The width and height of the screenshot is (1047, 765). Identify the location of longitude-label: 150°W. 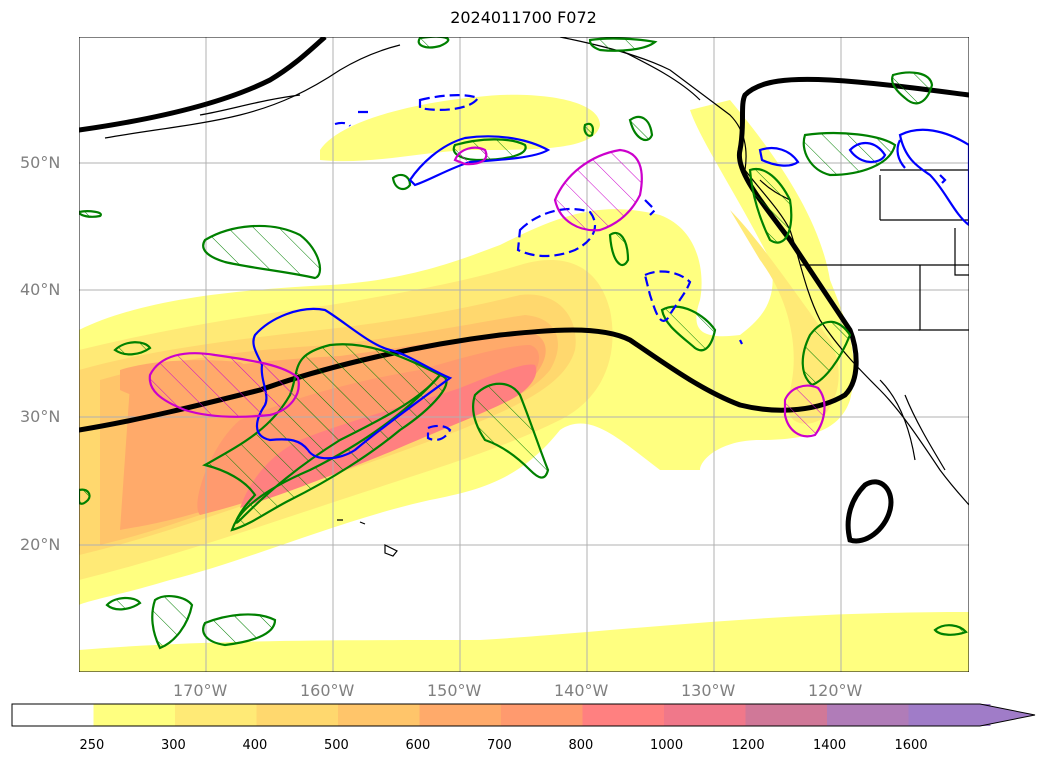
(454, 690).